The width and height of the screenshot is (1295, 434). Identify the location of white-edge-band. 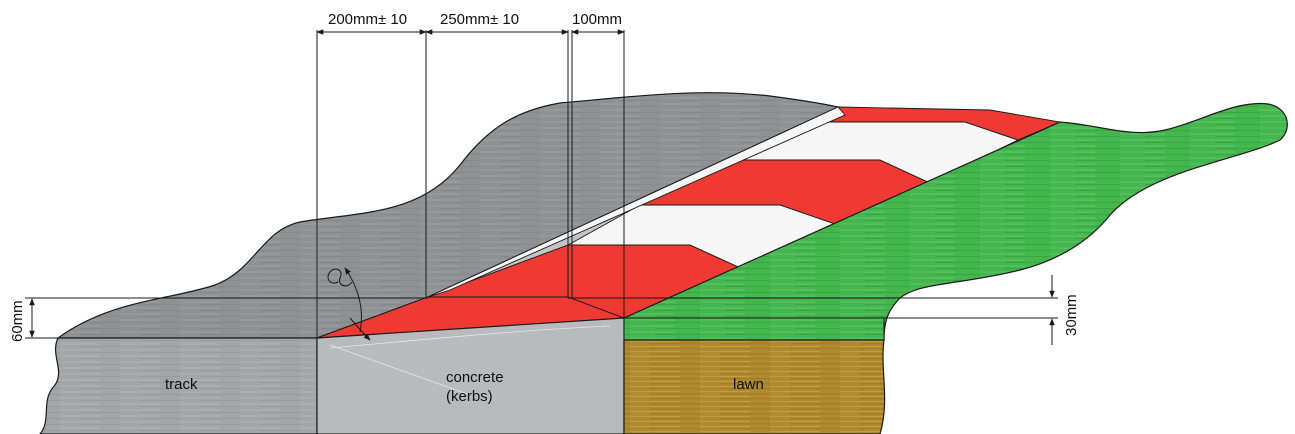
(636, 202).